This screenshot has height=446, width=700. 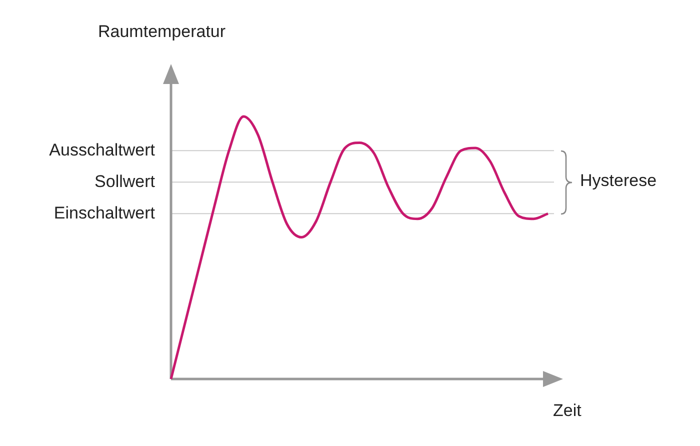 I want to click on ref-line-label: Ausschaltwert, so click(x=102, y=150).